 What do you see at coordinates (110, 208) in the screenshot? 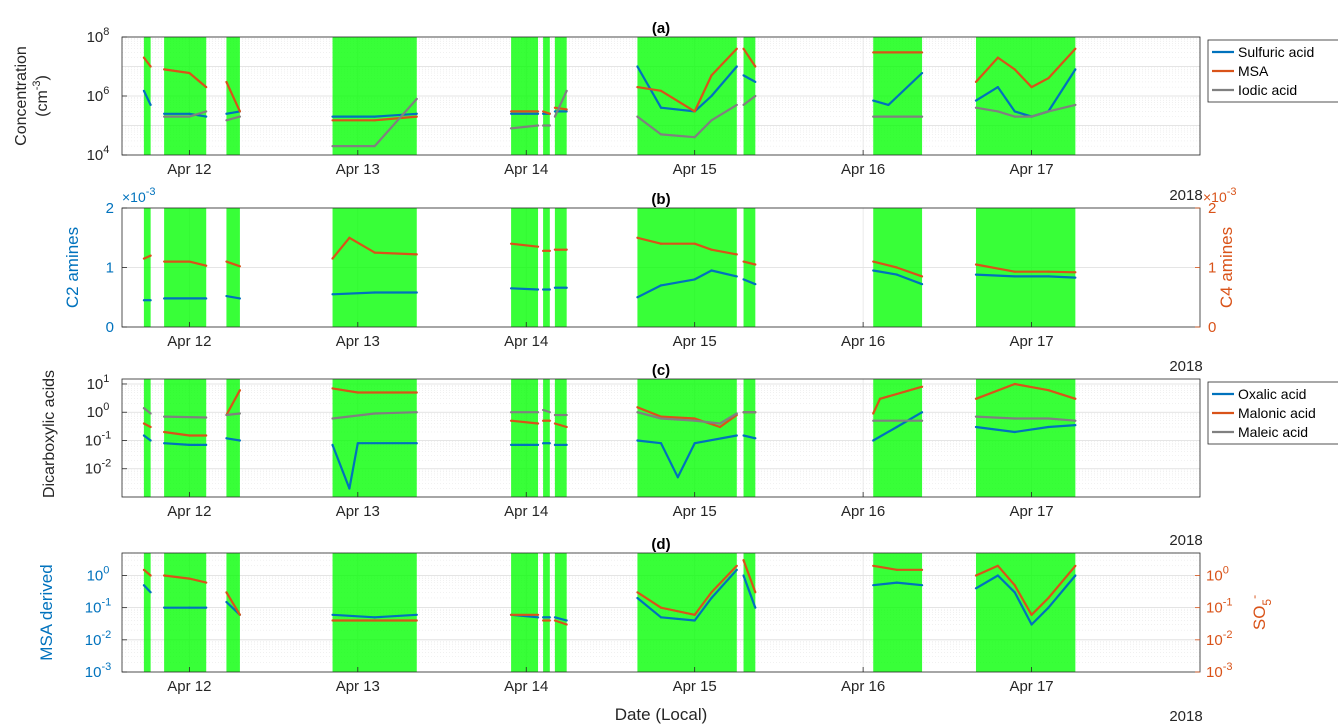
I see `y-tick-label: 2` at bounding box center [110, 208].